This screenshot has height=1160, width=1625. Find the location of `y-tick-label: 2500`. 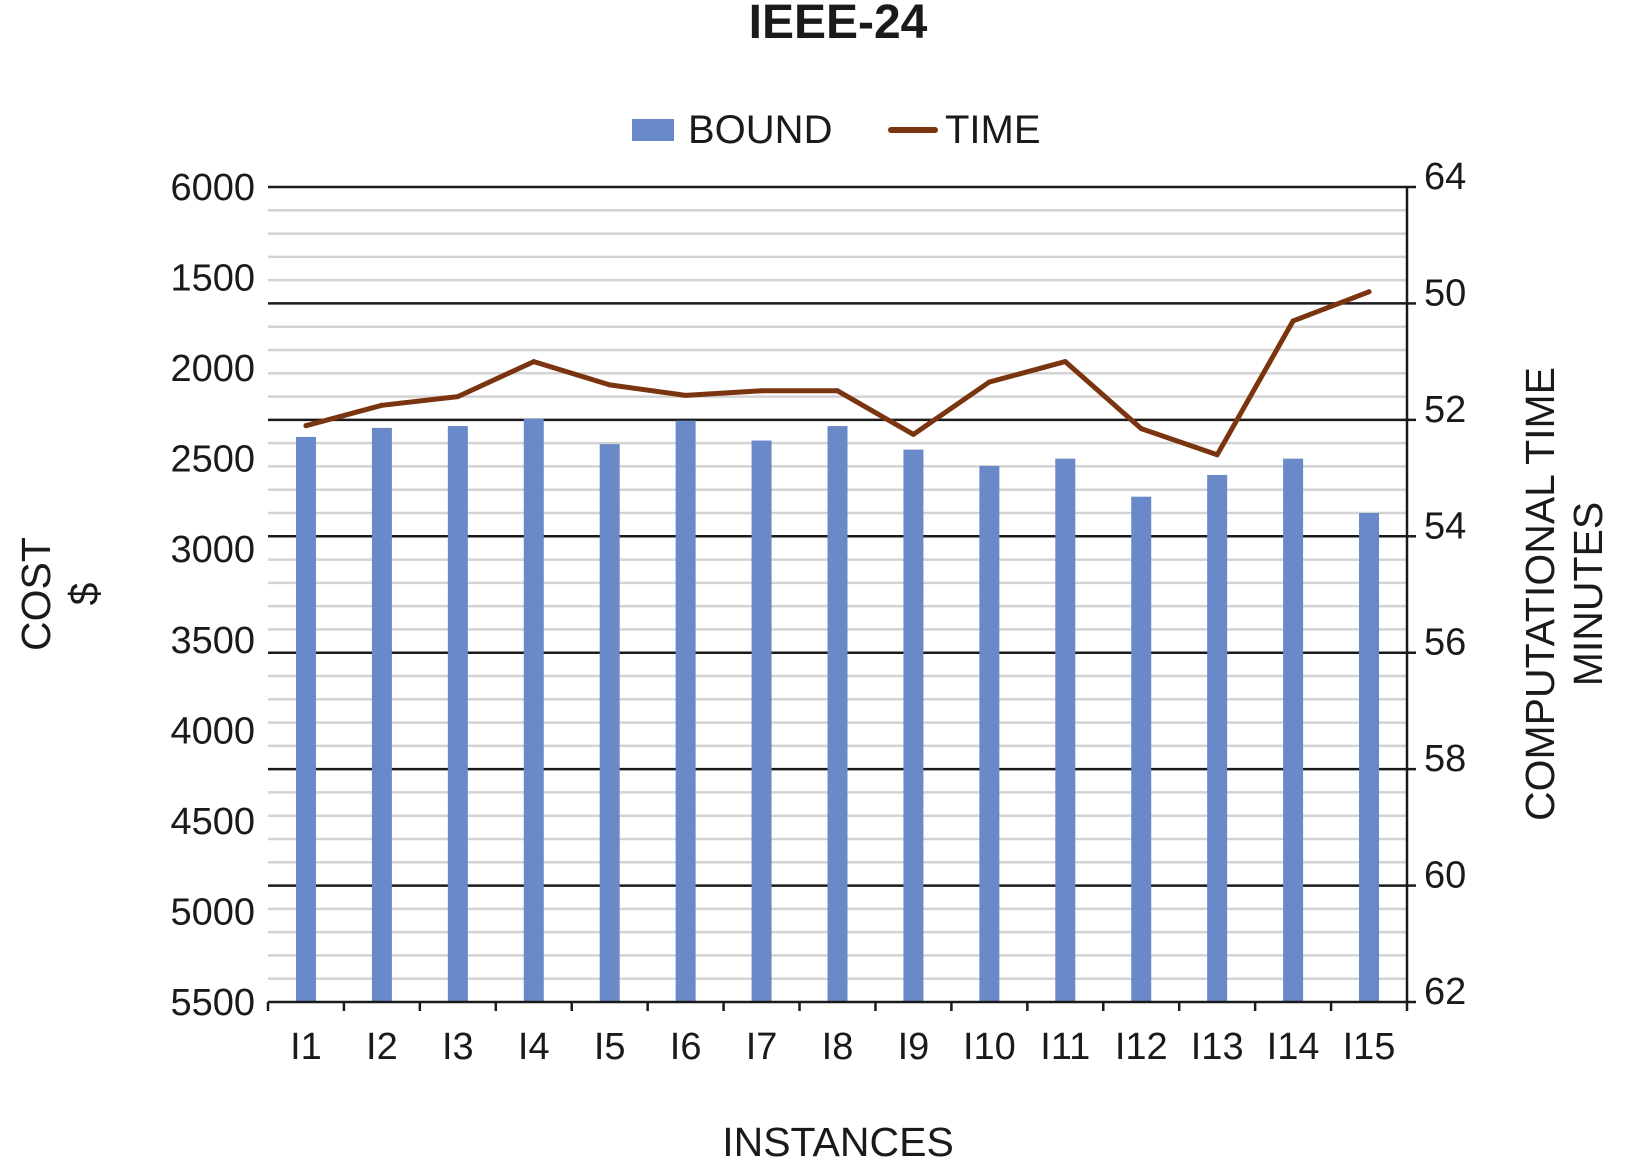

y-tick-label: 2500 is located at coordinates (212, 460).